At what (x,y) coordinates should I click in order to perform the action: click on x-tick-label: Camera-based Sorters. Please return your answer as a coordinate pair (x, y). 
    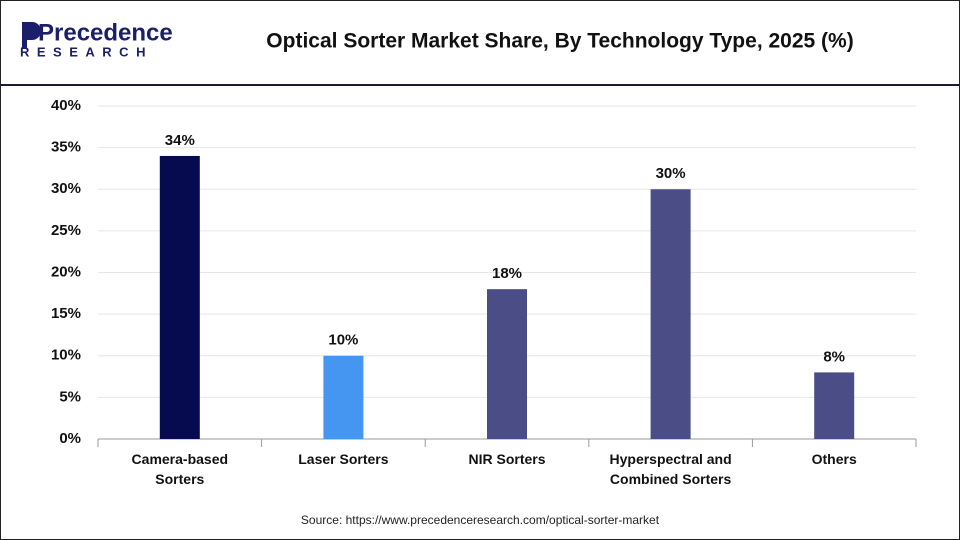
    Looking at the image, I should click on (180, 469).